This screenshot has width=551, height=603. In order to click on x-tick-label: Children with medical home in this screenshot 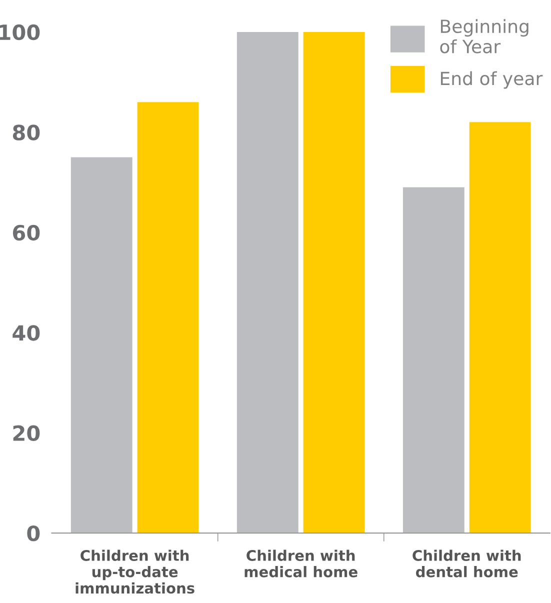, I will do `click(301, 564)`.